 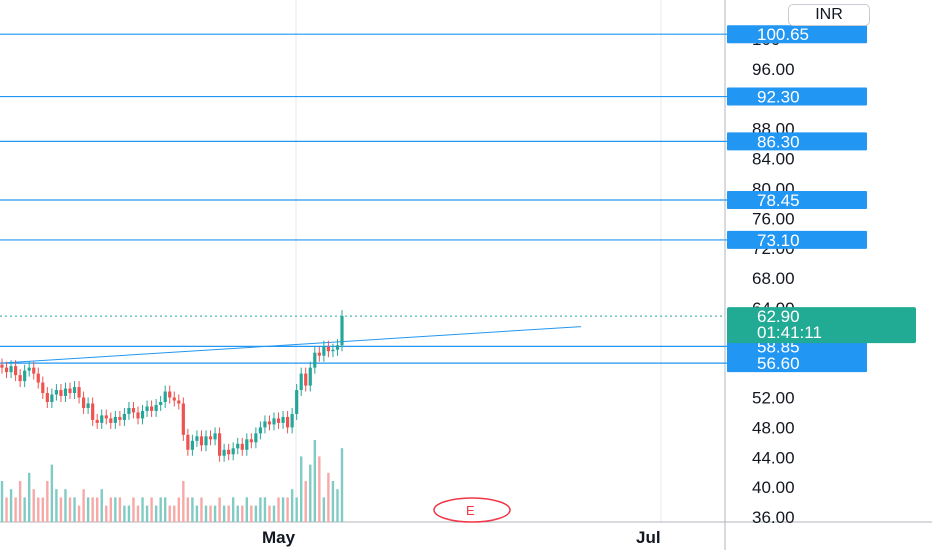 I want to click on trendline, so click(x=291, y=345).